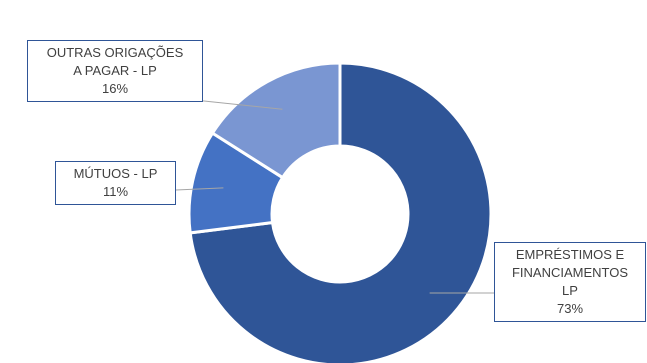 Image resolution: width=647 pixels, height=363 pixels. What do you see at coordinates (570, 254) in the screenshot?
I see `callout-emprestimos-line-1: EMPRÉSTIMOS E` at bounding box center [570, 254].